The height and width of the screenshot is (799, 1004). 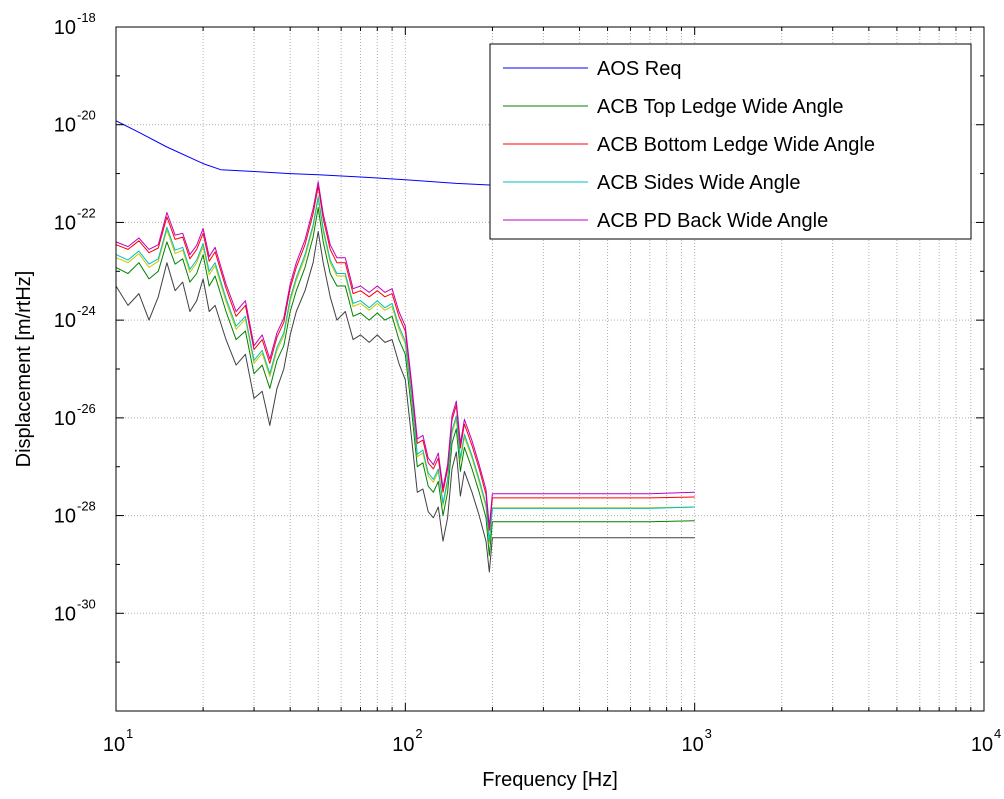 I want to click on y-tick-label: 10 -22, so click(x=75, y=219).